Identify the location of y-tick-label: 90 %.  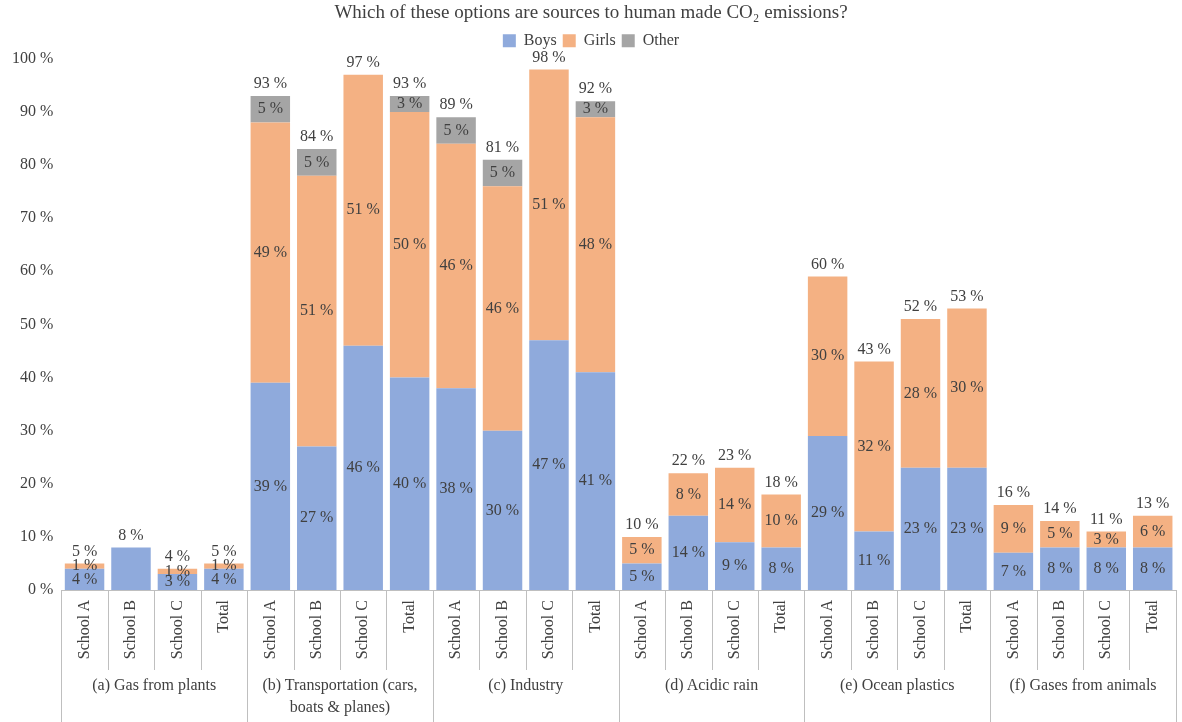
(37, 111).